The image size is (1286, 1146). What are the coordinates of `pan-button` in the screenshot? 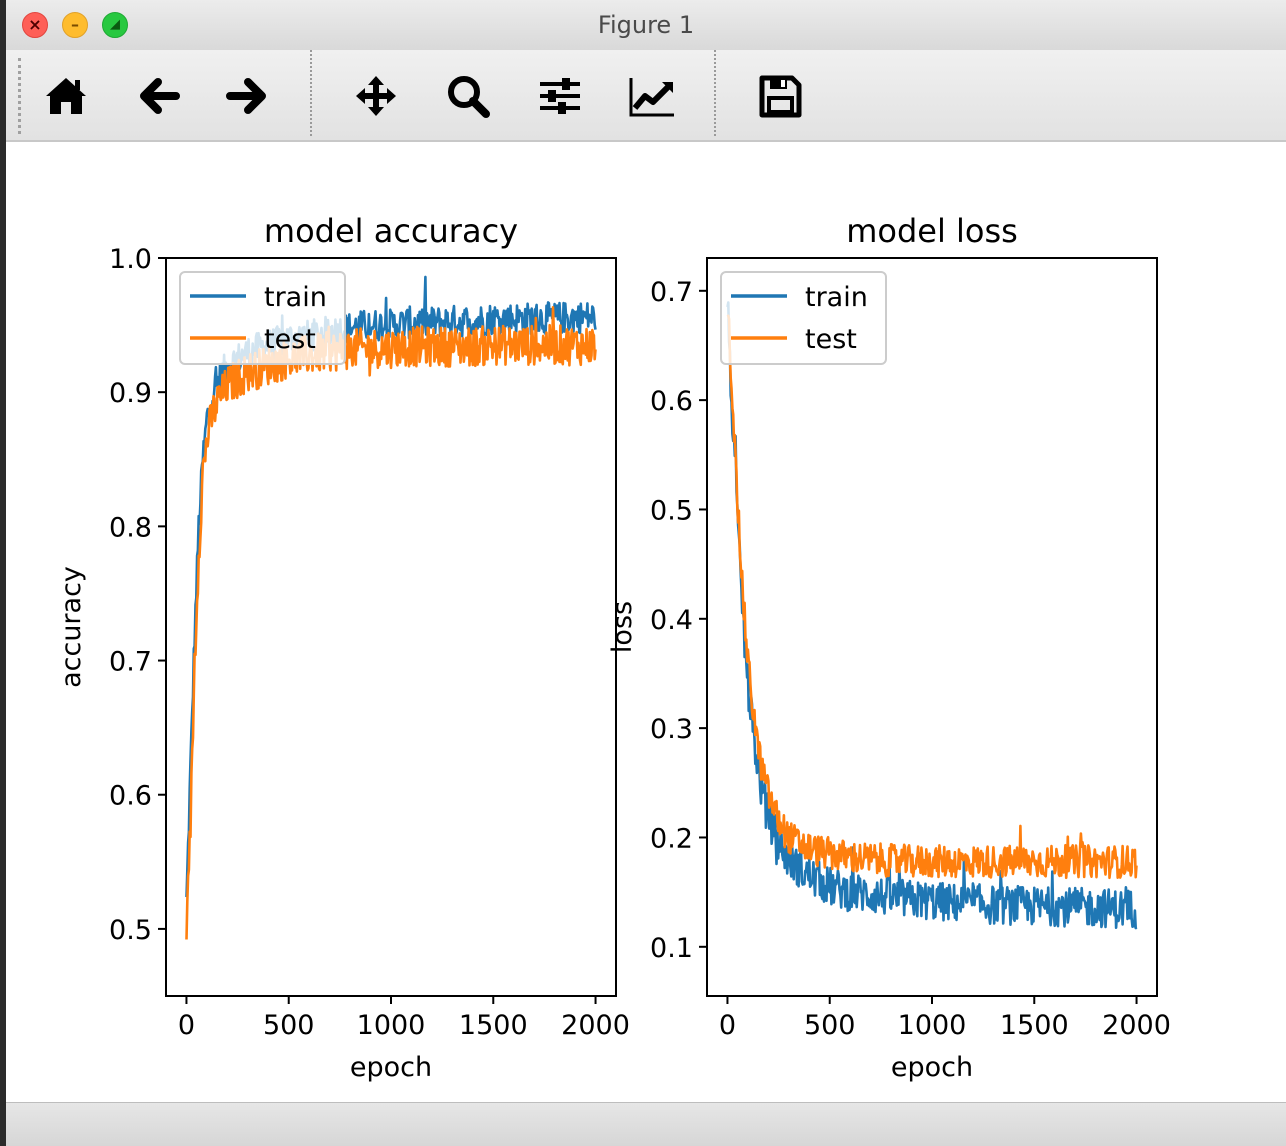 It's located at (376, 96).